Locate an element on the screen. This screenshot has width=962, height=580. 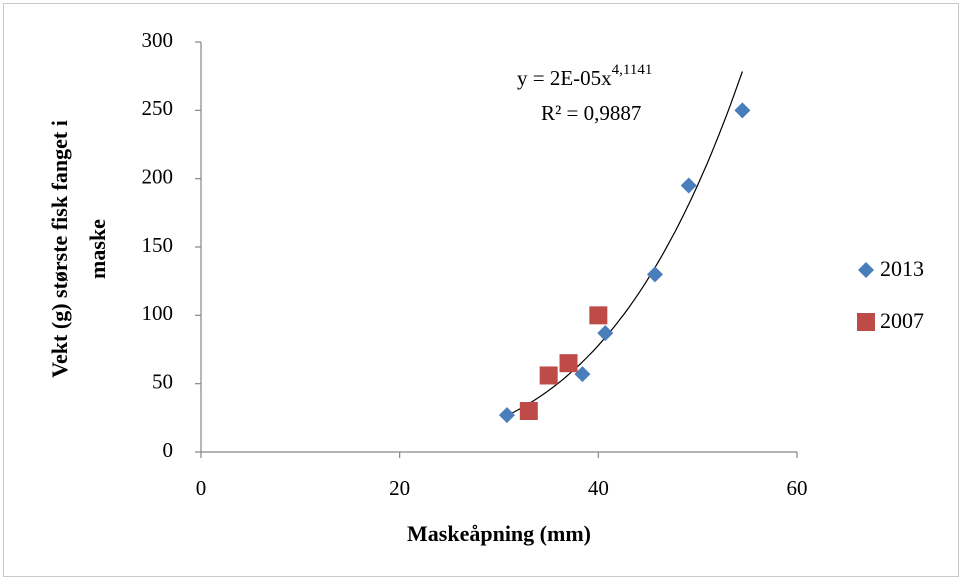
x-axis-title: Maskeåpning (mm) is located at coordinates (499, 533).